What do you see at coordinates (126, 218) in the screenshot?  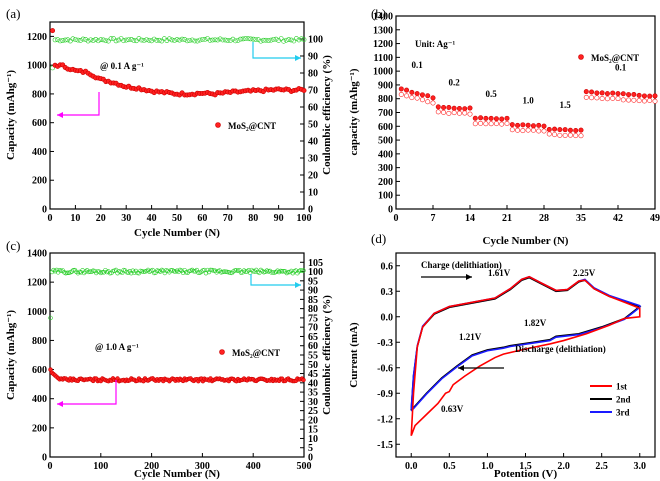 I see `x-tick-label: 30` at bounding box center [126, 218].